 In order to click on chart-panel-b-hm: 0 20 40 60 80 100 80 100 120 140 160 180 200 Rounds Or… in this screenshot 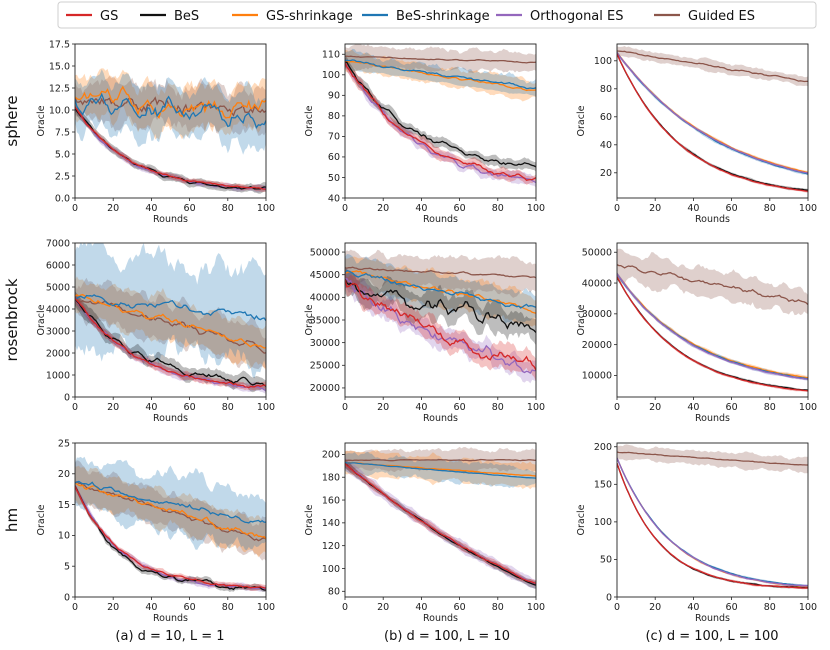, I will do `click(424, 533)`.